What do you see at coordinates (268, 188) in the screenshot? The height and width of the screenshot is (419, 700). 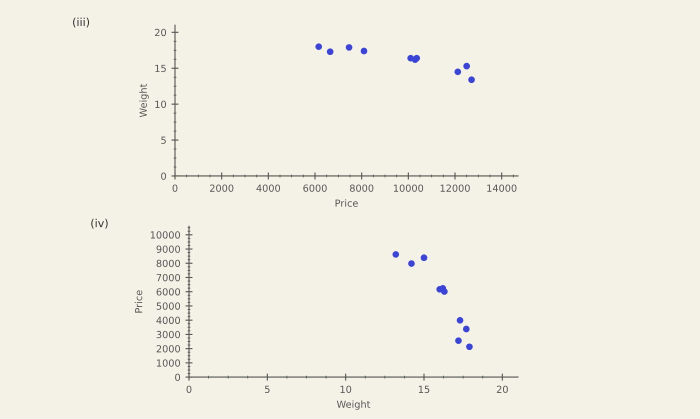 I see `x-tick-label: 4000` at bounding box center [268, 188].